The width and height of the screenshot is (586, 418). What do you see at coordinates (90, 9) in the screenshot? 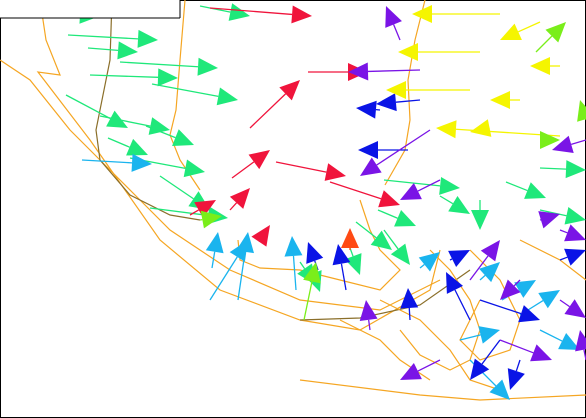
I see `frame-notch` at bounding box center [90, 9].